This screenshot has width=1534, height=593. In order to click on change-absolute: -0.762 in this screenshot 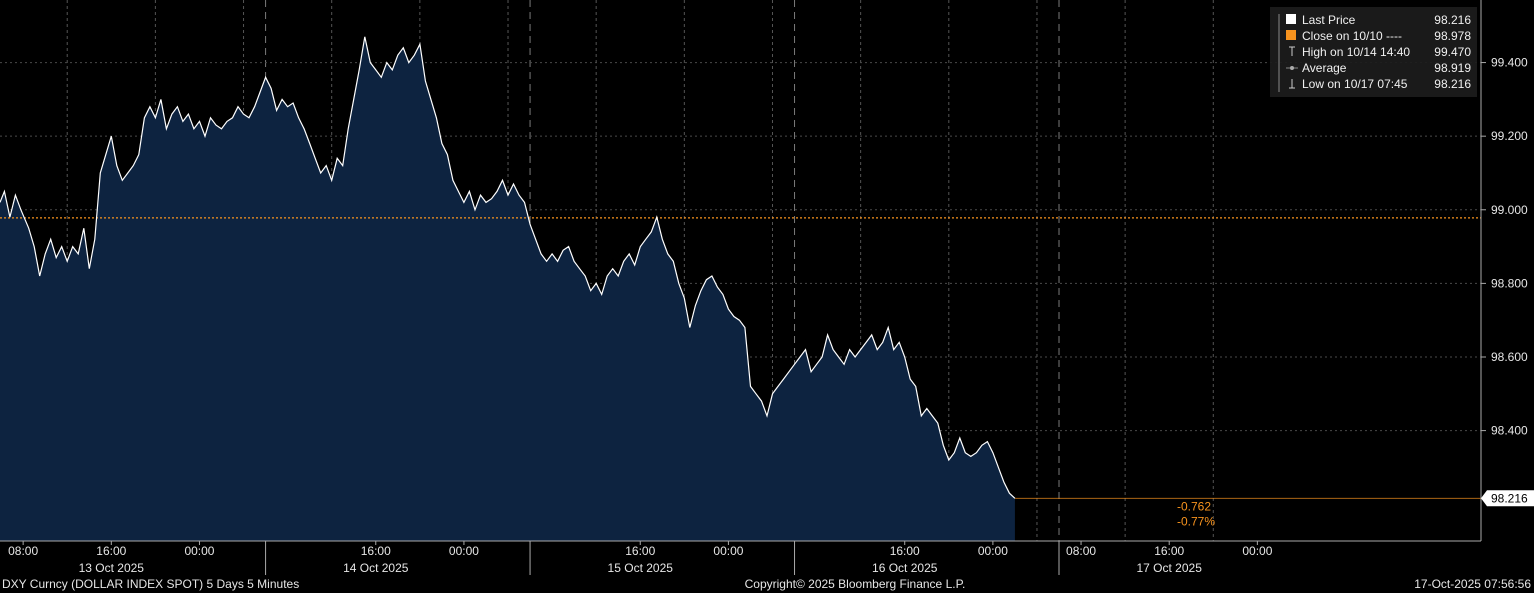, I will do `click(1194, 506)`.